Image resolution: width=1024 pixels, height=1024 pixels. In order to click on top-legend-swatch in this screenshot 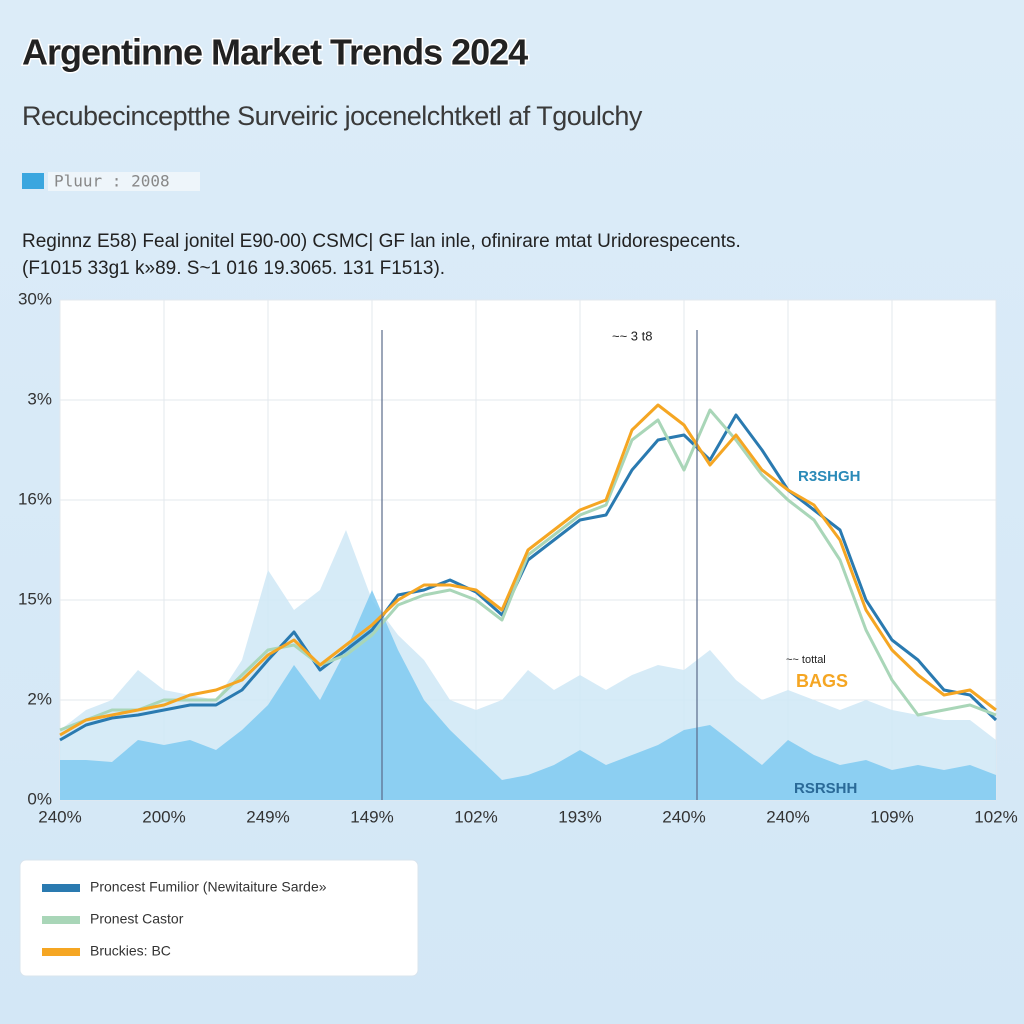, I will do `click(33, 181)`.